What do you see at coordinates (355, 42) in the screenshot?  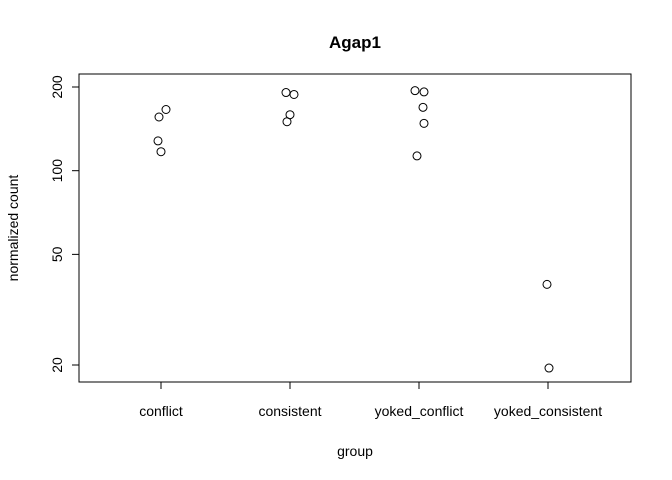 I see `chart-title: Agap1` at bounding box center [355, 42].